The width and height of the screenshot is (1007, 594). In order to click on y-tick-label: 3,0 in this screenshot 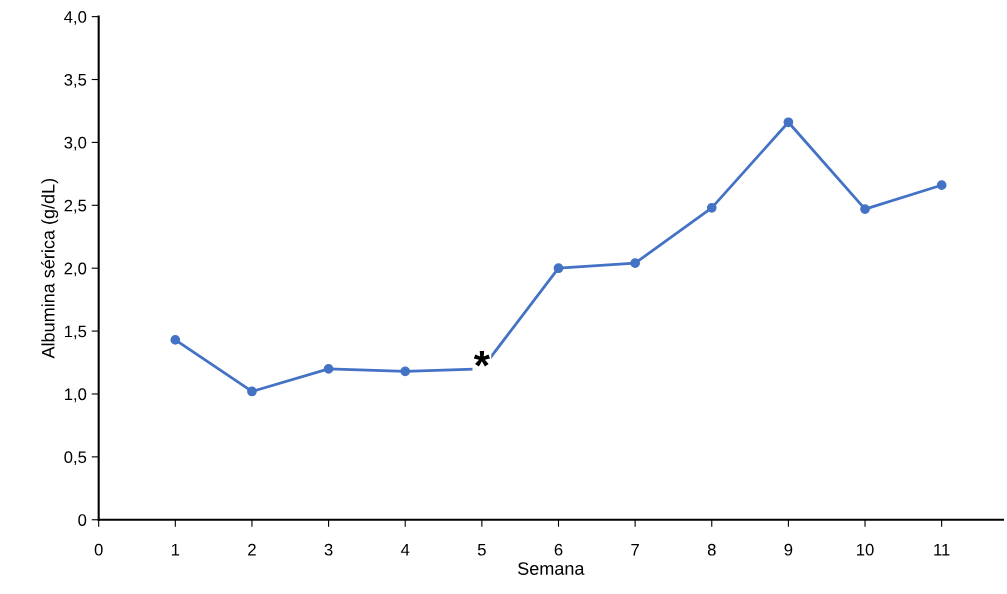, I will do `click(75, 143)`.